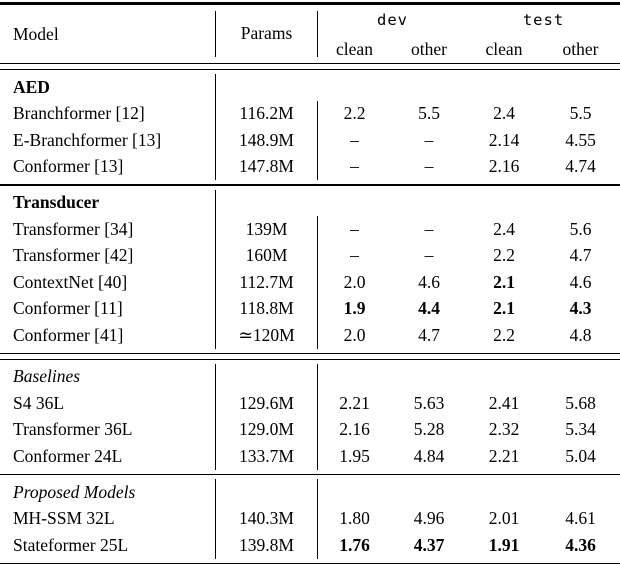 Image resolution: width=620 pixels, height=564 pixels. Describe the element at coordinates (56, 202) in the screenshot. I see `section-label: Transducer` at that location.